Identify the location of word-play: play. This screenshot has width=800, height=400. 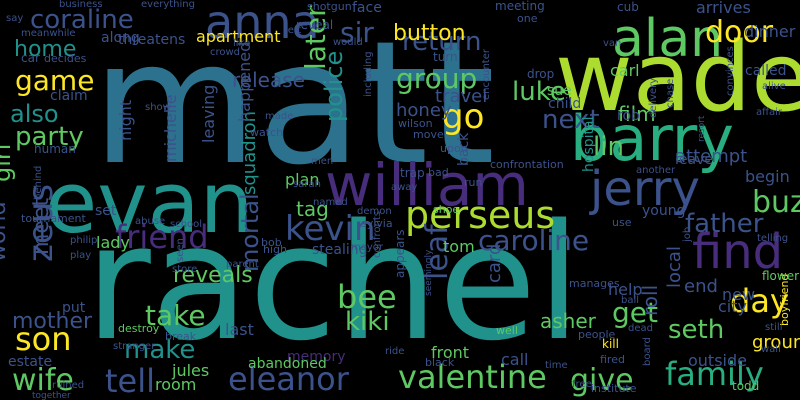
(80, 255).